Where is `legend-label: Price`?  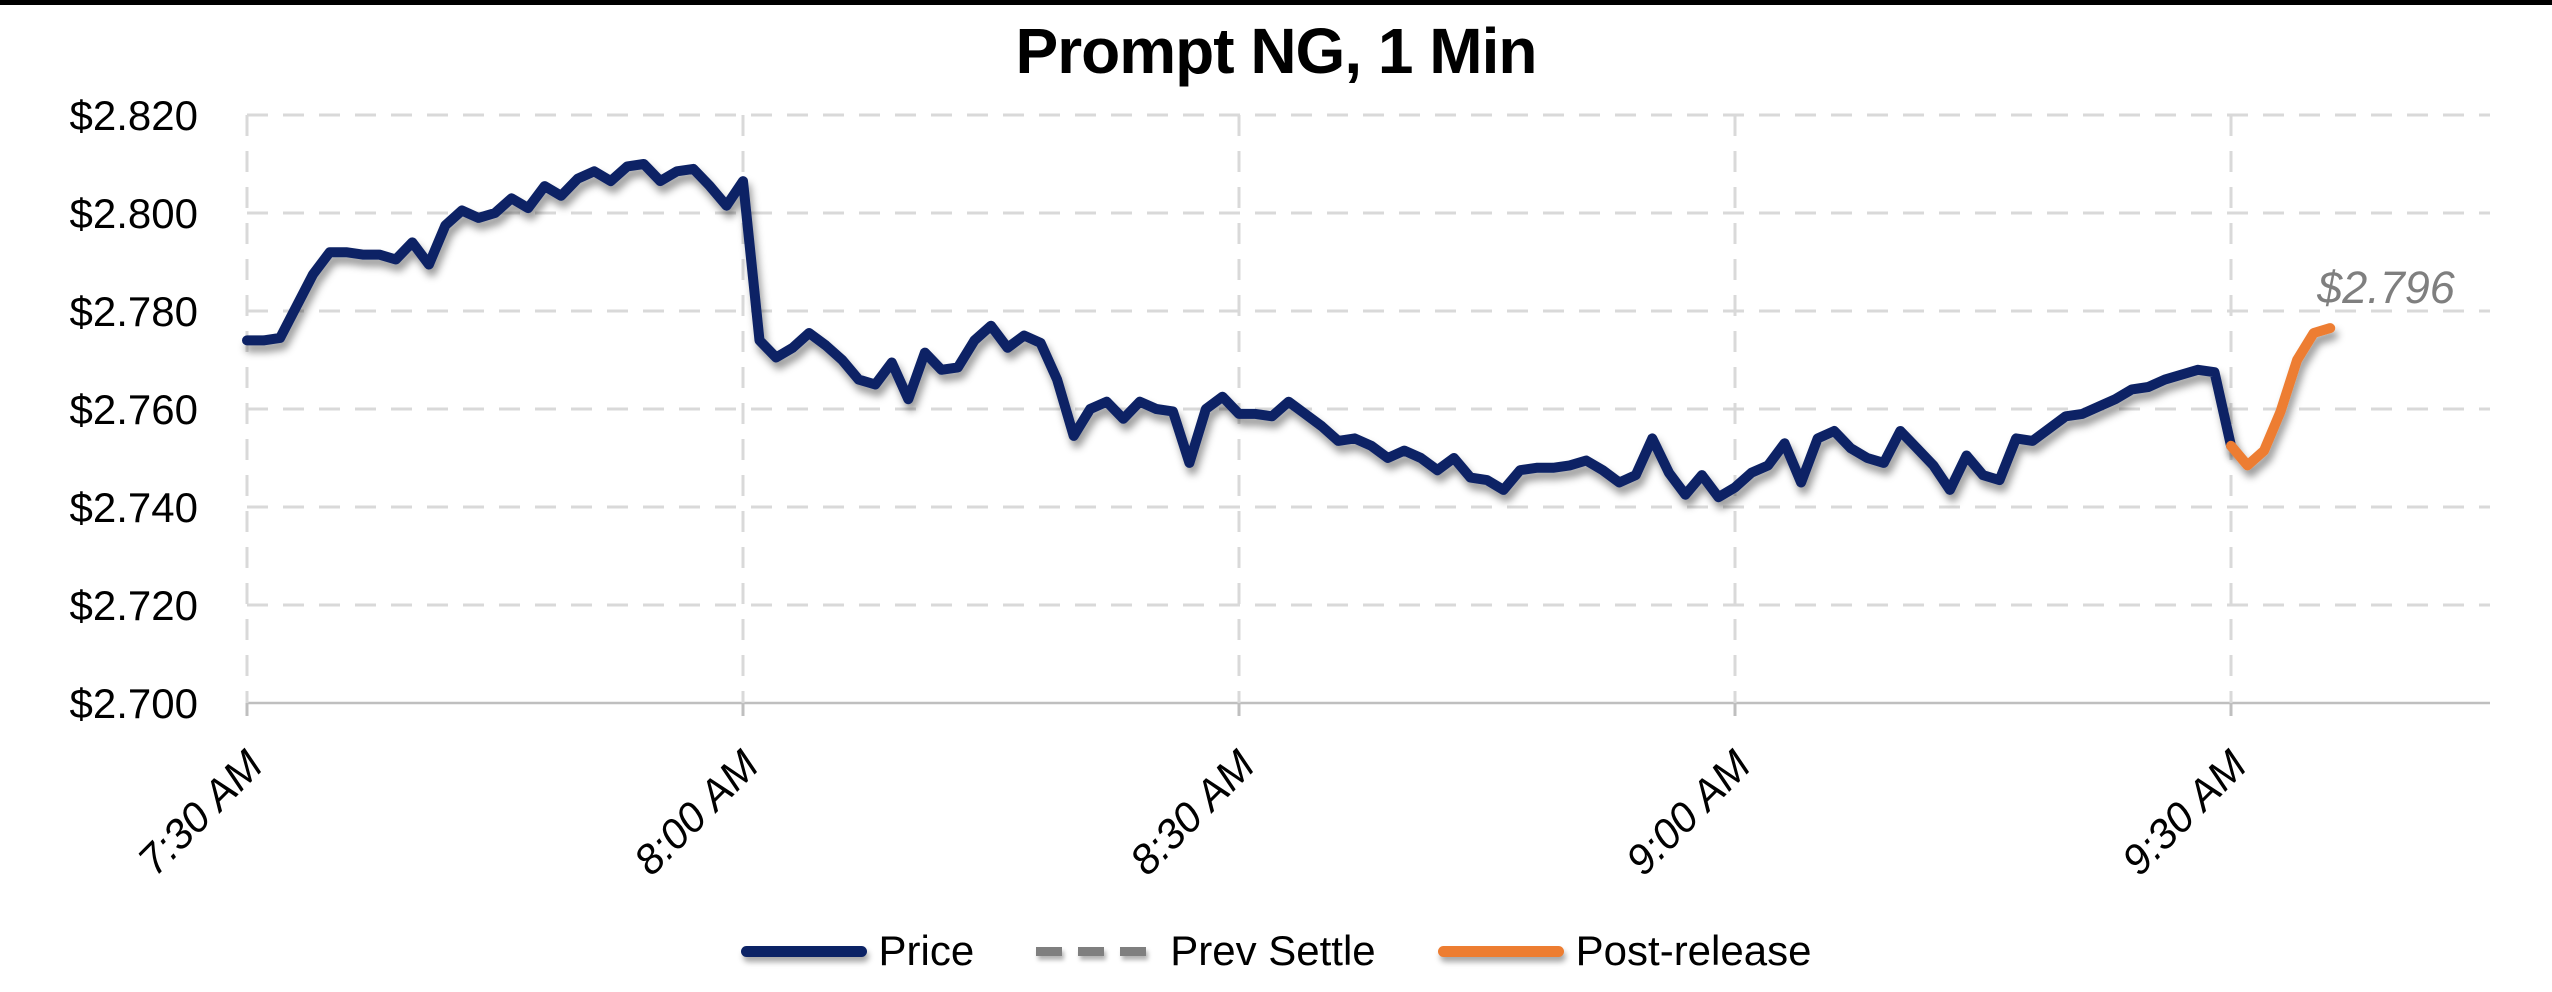
legend-label: Price is located at coordinates (926, 950).